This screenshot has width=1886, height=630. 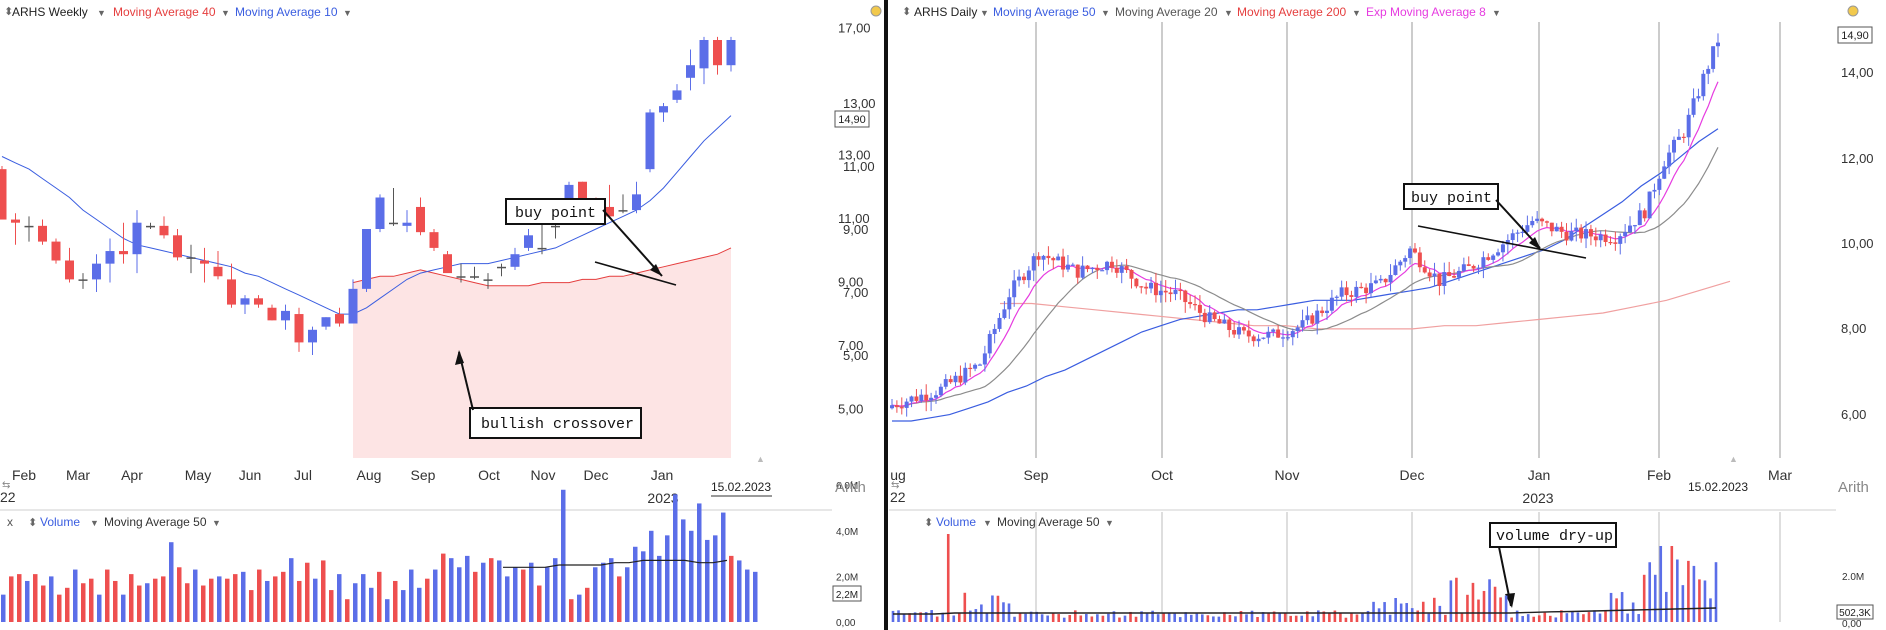 What do you see at coordinates (489, 475) in the screenshot?
I see `weekly-x-tick-label: Oct` at bounding box center [489, 475].